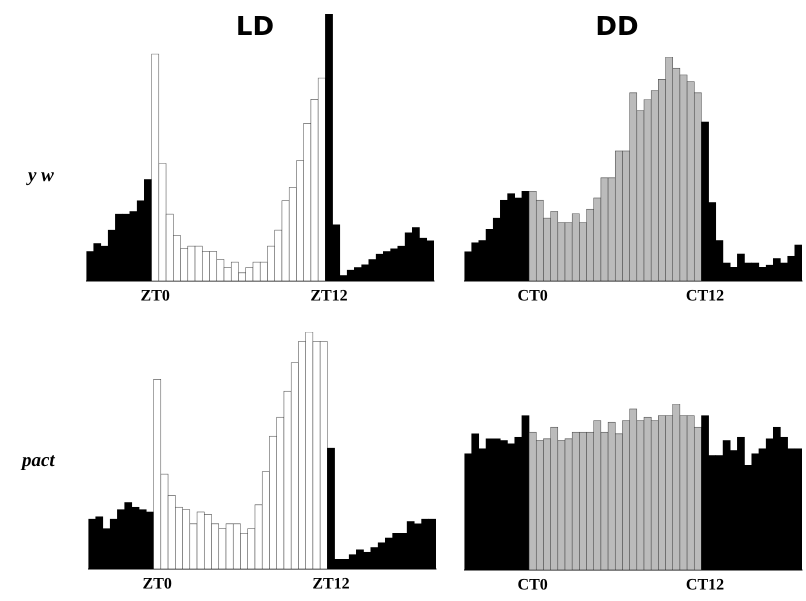 This screenshot has height=601, width=806. I want to click on chart-title: DD, so click(617, 27).